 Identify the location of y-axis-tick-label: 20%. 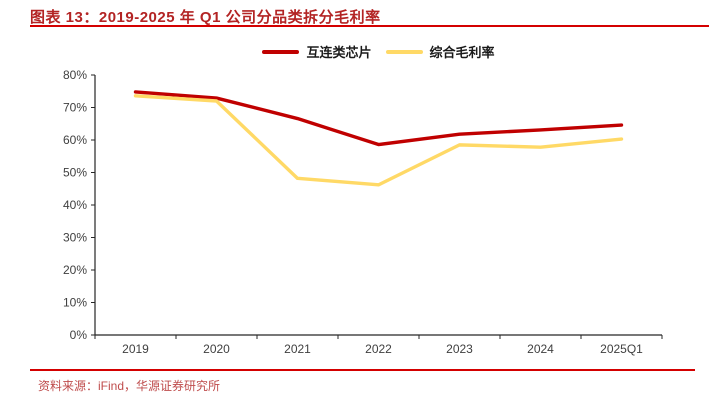
(75, 270).